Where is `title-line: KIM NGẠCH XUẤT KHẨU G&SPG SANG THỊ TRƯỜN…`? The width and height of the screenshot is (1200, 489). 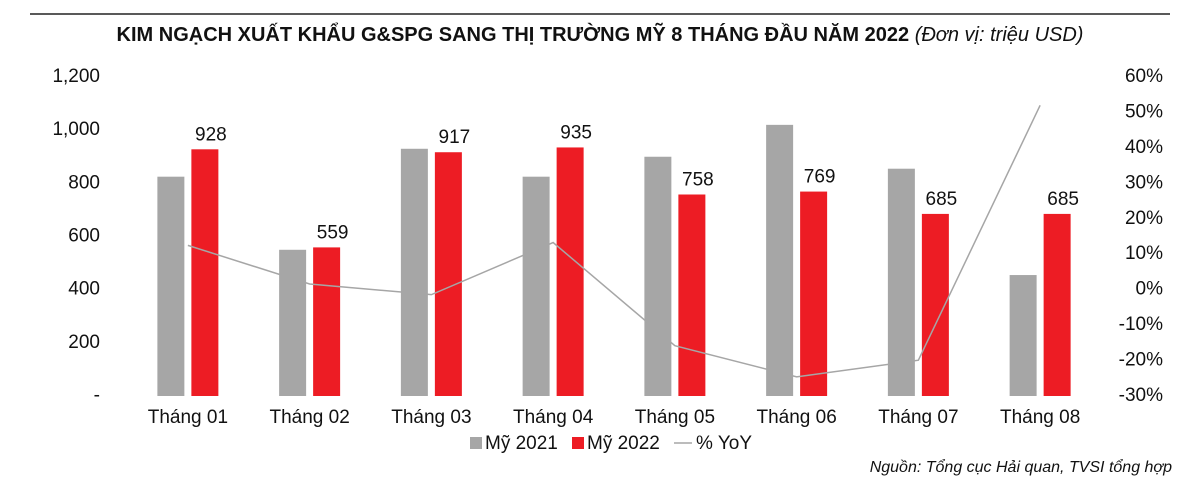
title-line: KIM NGẠCH XUẤT KHẨU G&SPG SANG THỊ TRƯỜN… is located at coordinates (600, 34).